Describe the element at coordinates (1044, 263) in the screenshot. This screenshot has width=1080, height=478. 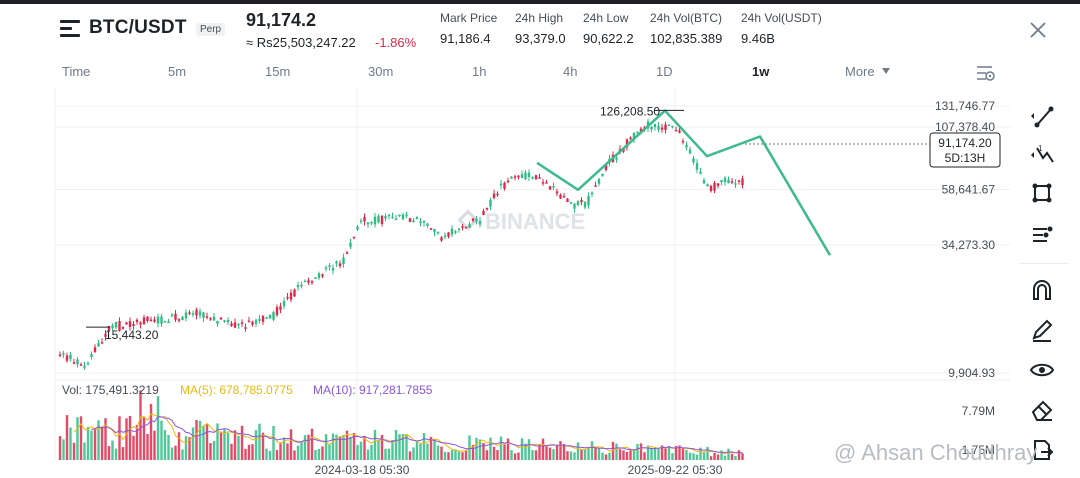
I see `toolbar-divider` at that location.